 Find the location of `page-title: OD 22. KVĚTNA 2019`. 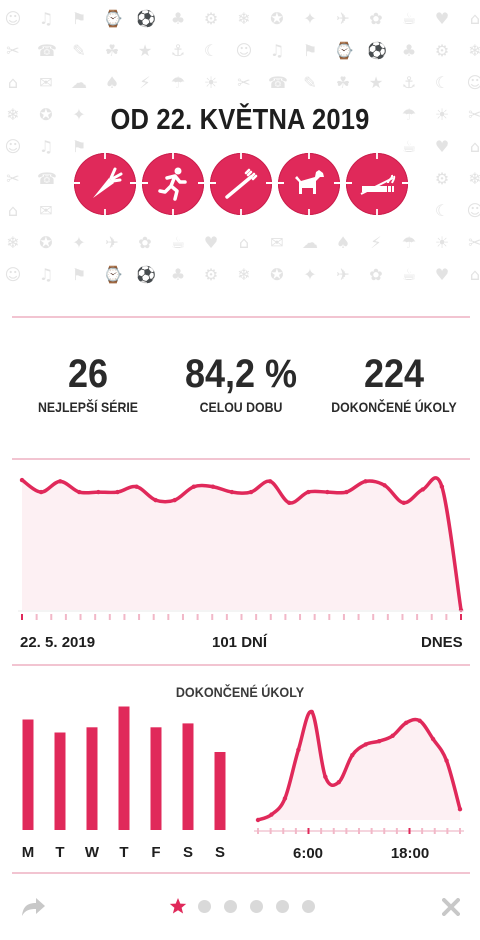

page-title: OD 22. KVĚTNA 2019 is located at coordinates (240, 120).